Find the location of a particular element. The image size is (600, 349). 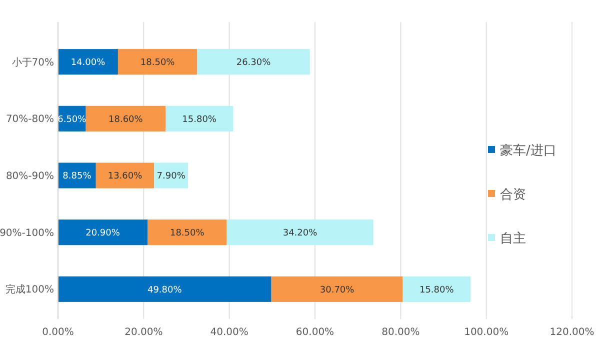

data-label: 49.80% is located at coordinates (164, 290).